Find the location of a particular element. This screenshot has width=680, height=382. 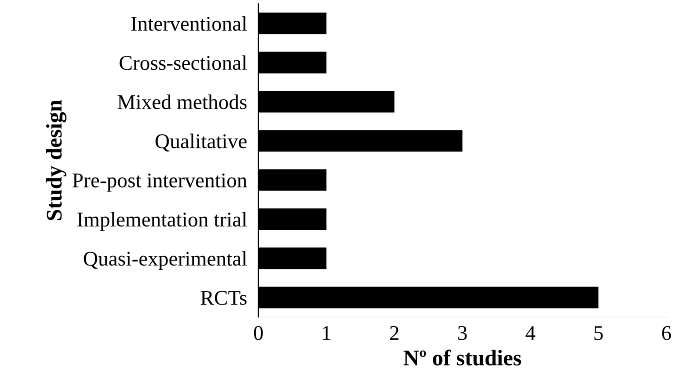

x-tick-label: 1 is located at coordinates (326, 333).